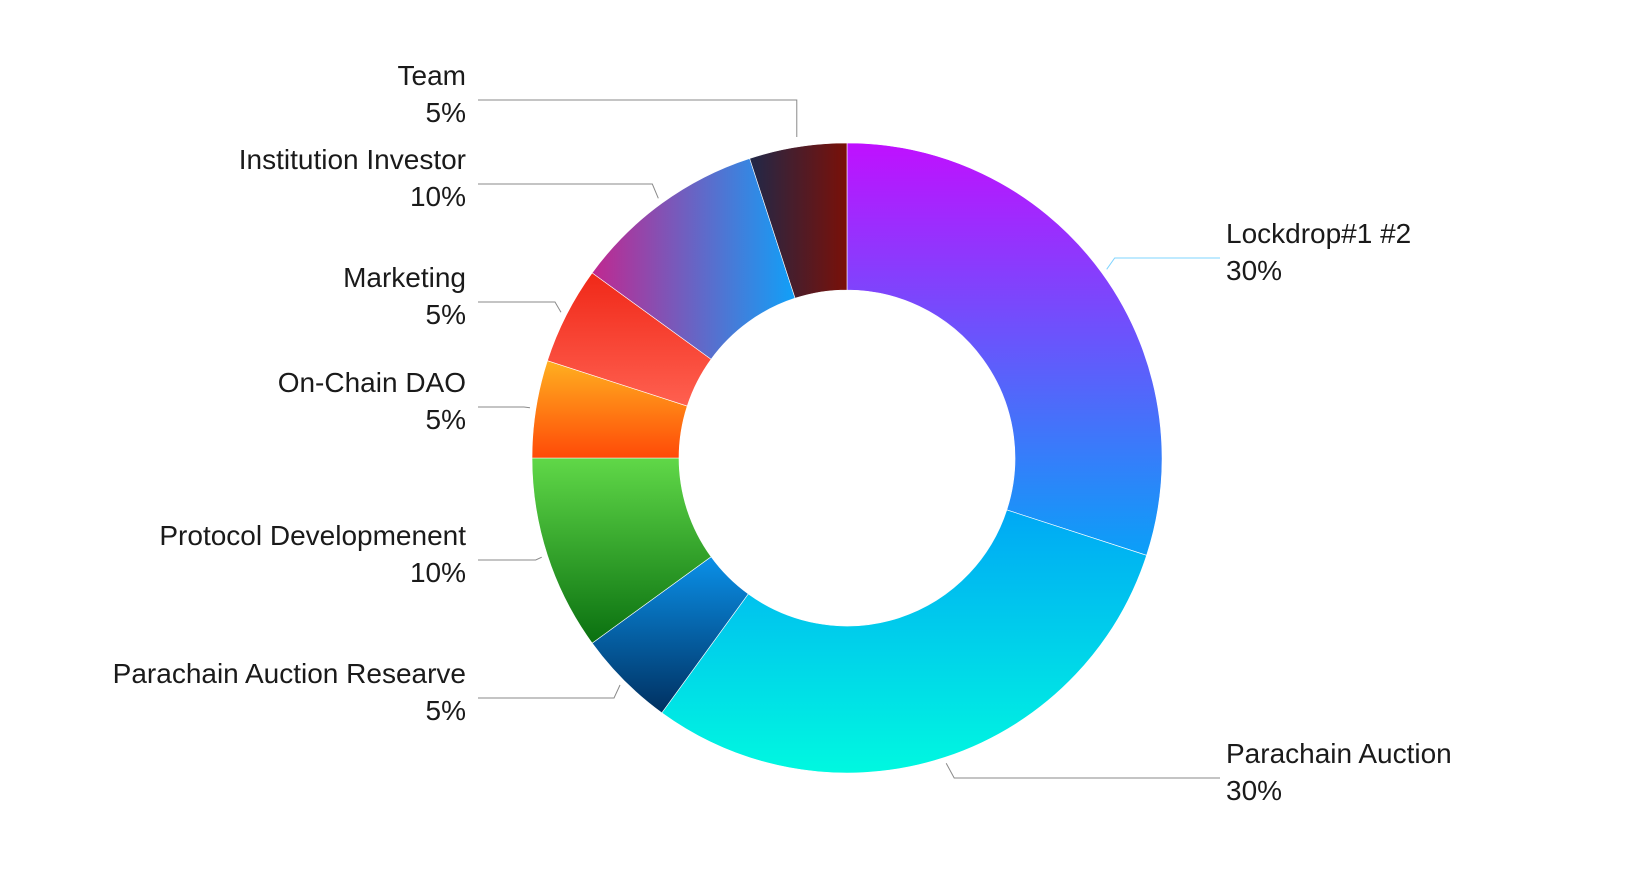  I want to click on slice-value-institution-investor: 10%, so click(438, 196).